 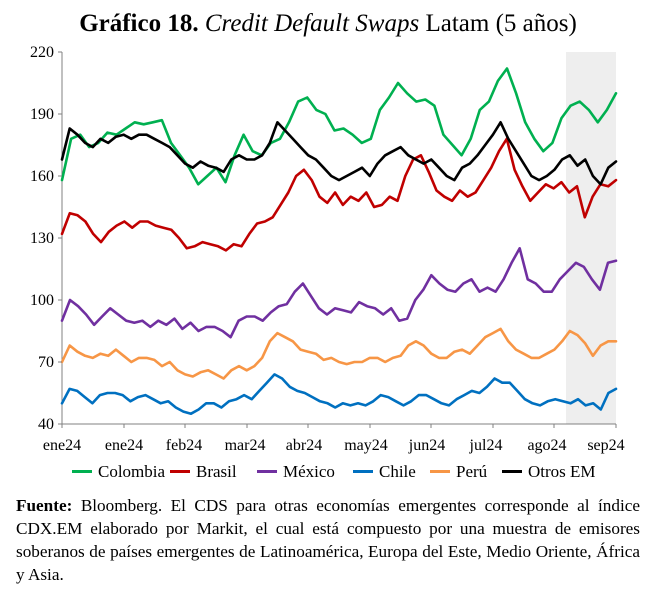 I want to click on legend-item: Brasil, so click(x=203, y=472).